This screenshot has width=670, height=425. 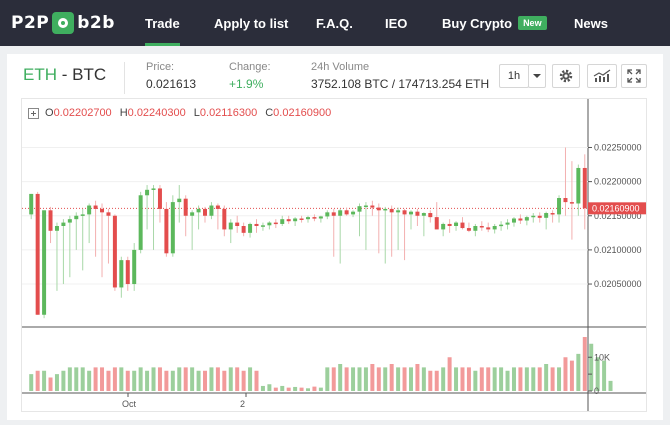 I want to click on interval-select: 1h, so click(x=514, y=76).